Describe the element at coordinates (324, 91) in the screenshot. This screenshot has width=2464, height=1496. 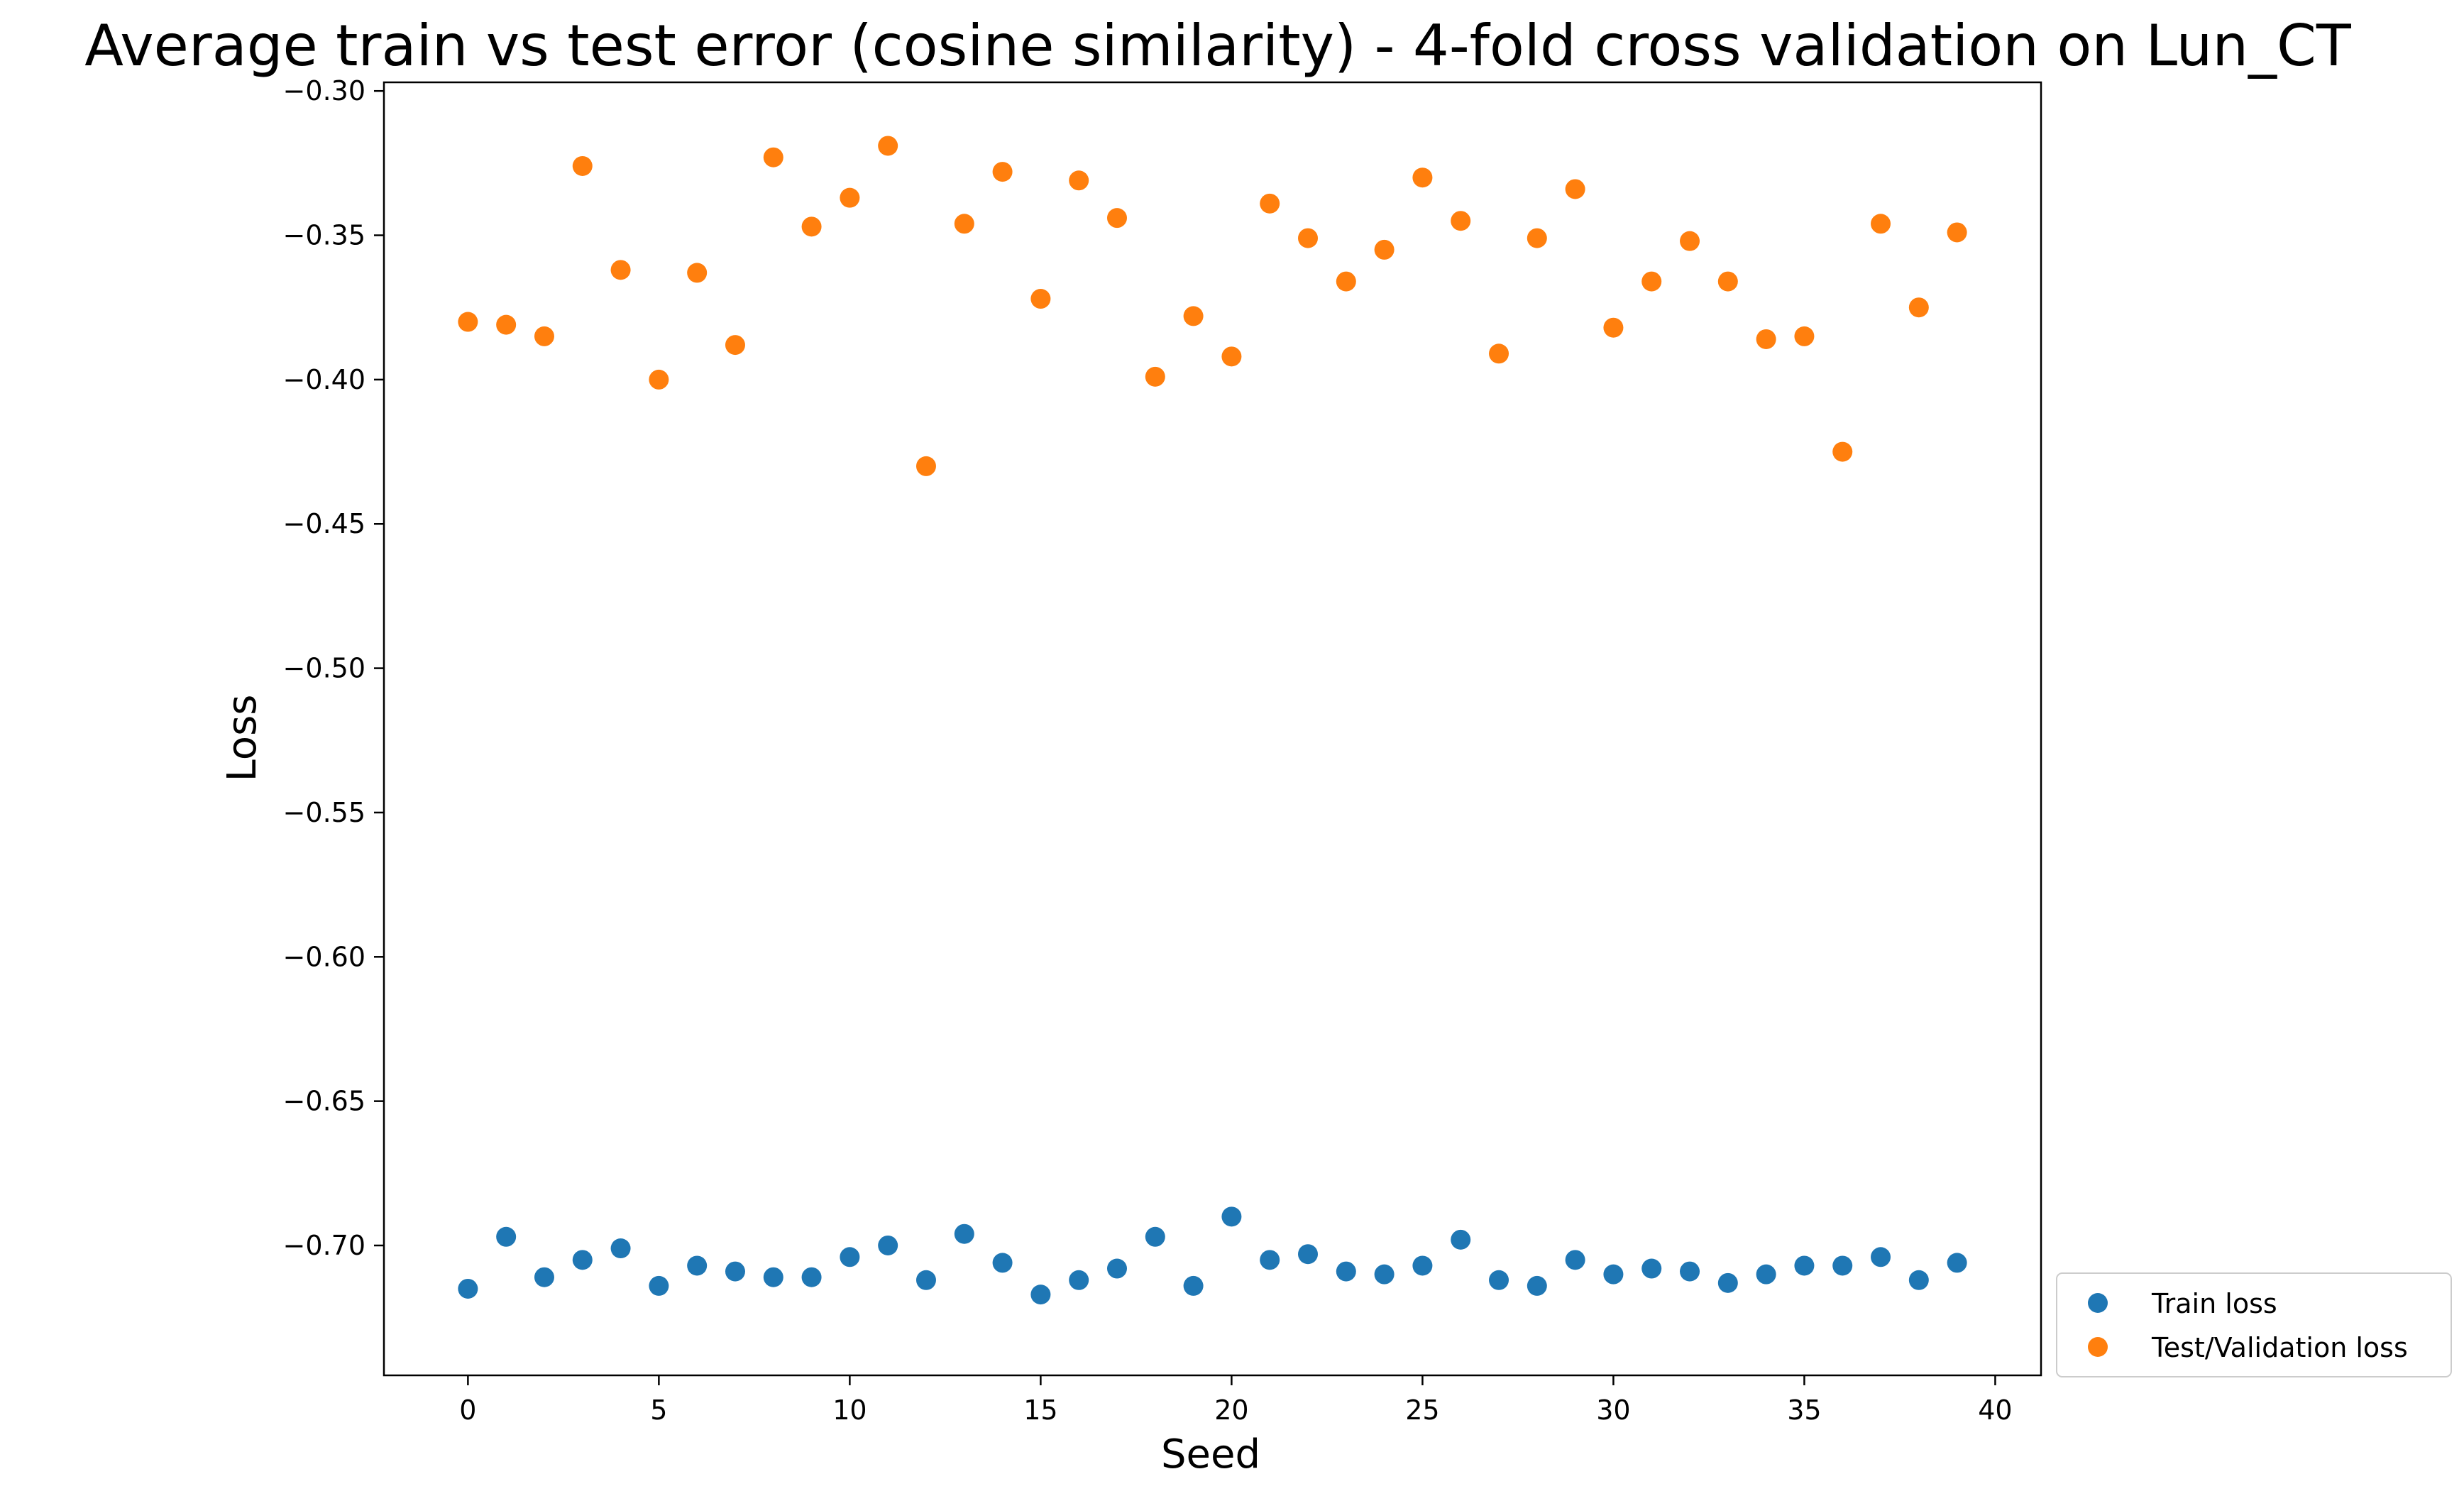
I see `y-tick-label: −0.30` at that location.